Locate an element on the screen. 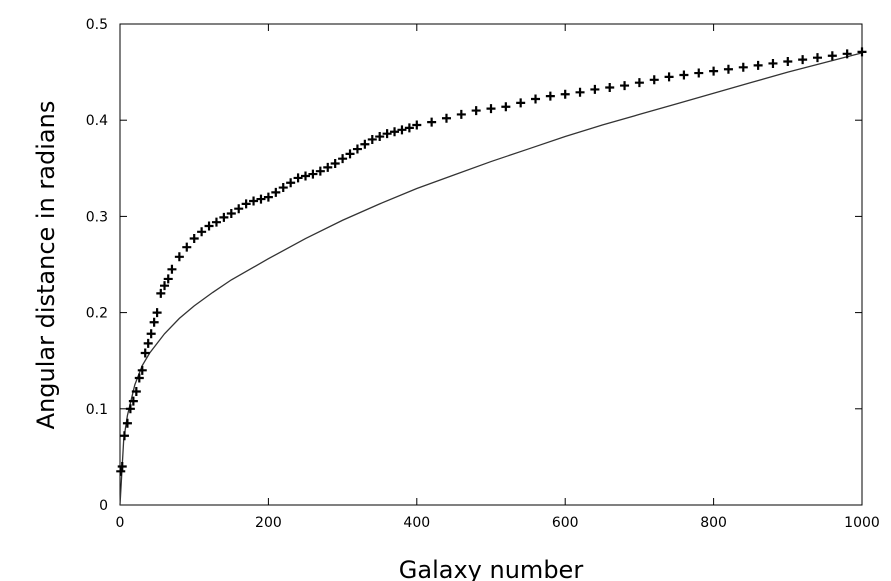 The width and height of the screenshot is (891, 581). x-tick-label: 200 is located at coordinates (268, 523).